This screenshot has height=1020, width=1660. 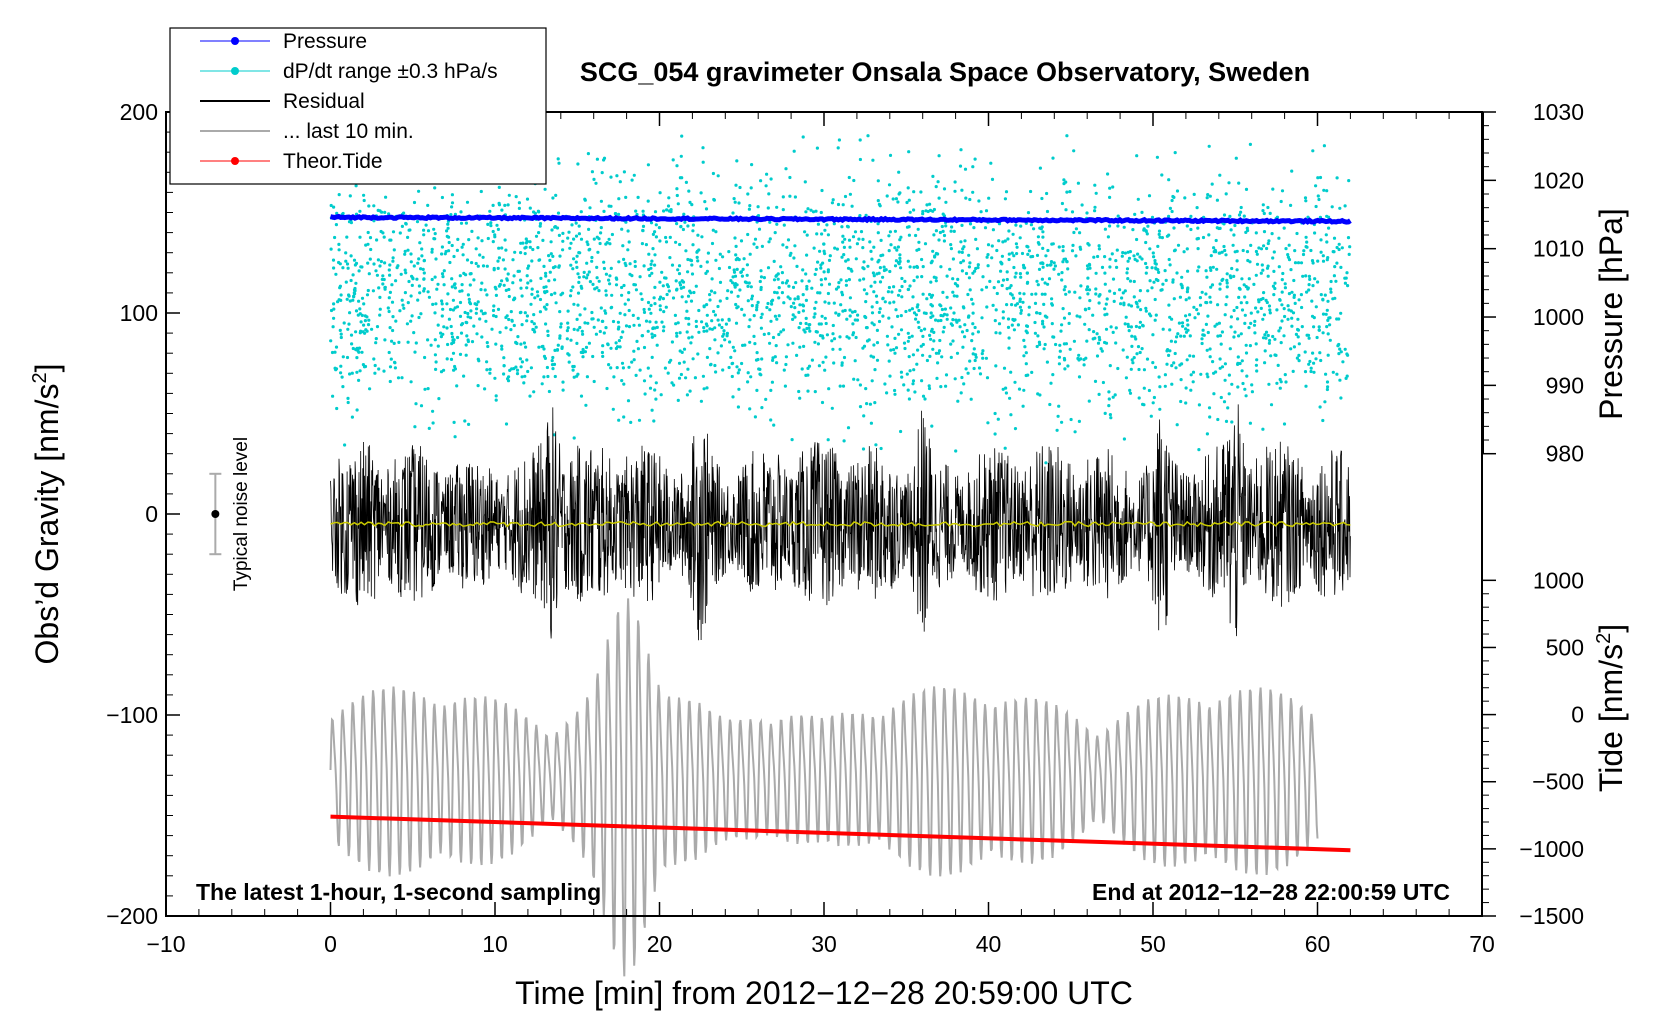 I want to click on legend-label: ... last 10 min., so click(x=348, y=131).